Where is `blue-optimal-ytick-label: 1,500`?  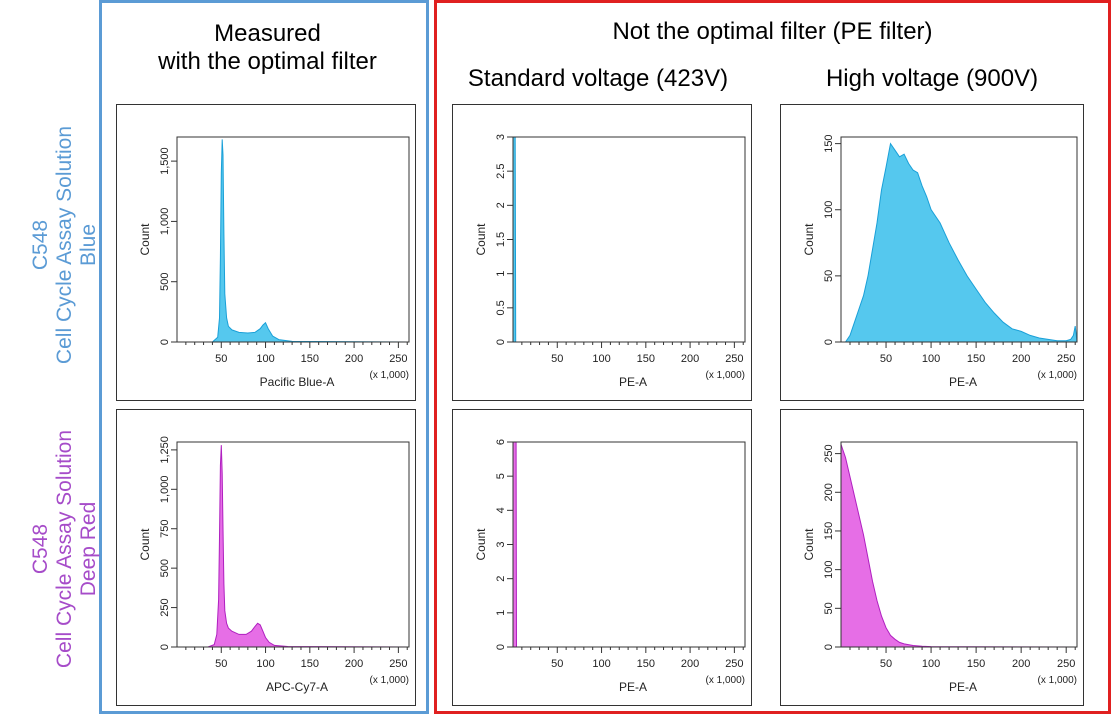
blue-optimal-ytick-label: 1,500 is located at coordinates (165, 161).